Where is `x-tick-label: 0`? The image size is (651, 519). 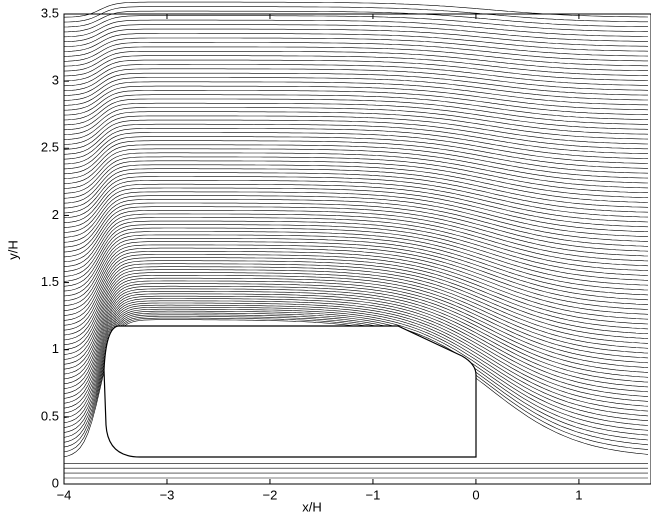 x-tick-label: 0 is located at coordinates (475, 494).